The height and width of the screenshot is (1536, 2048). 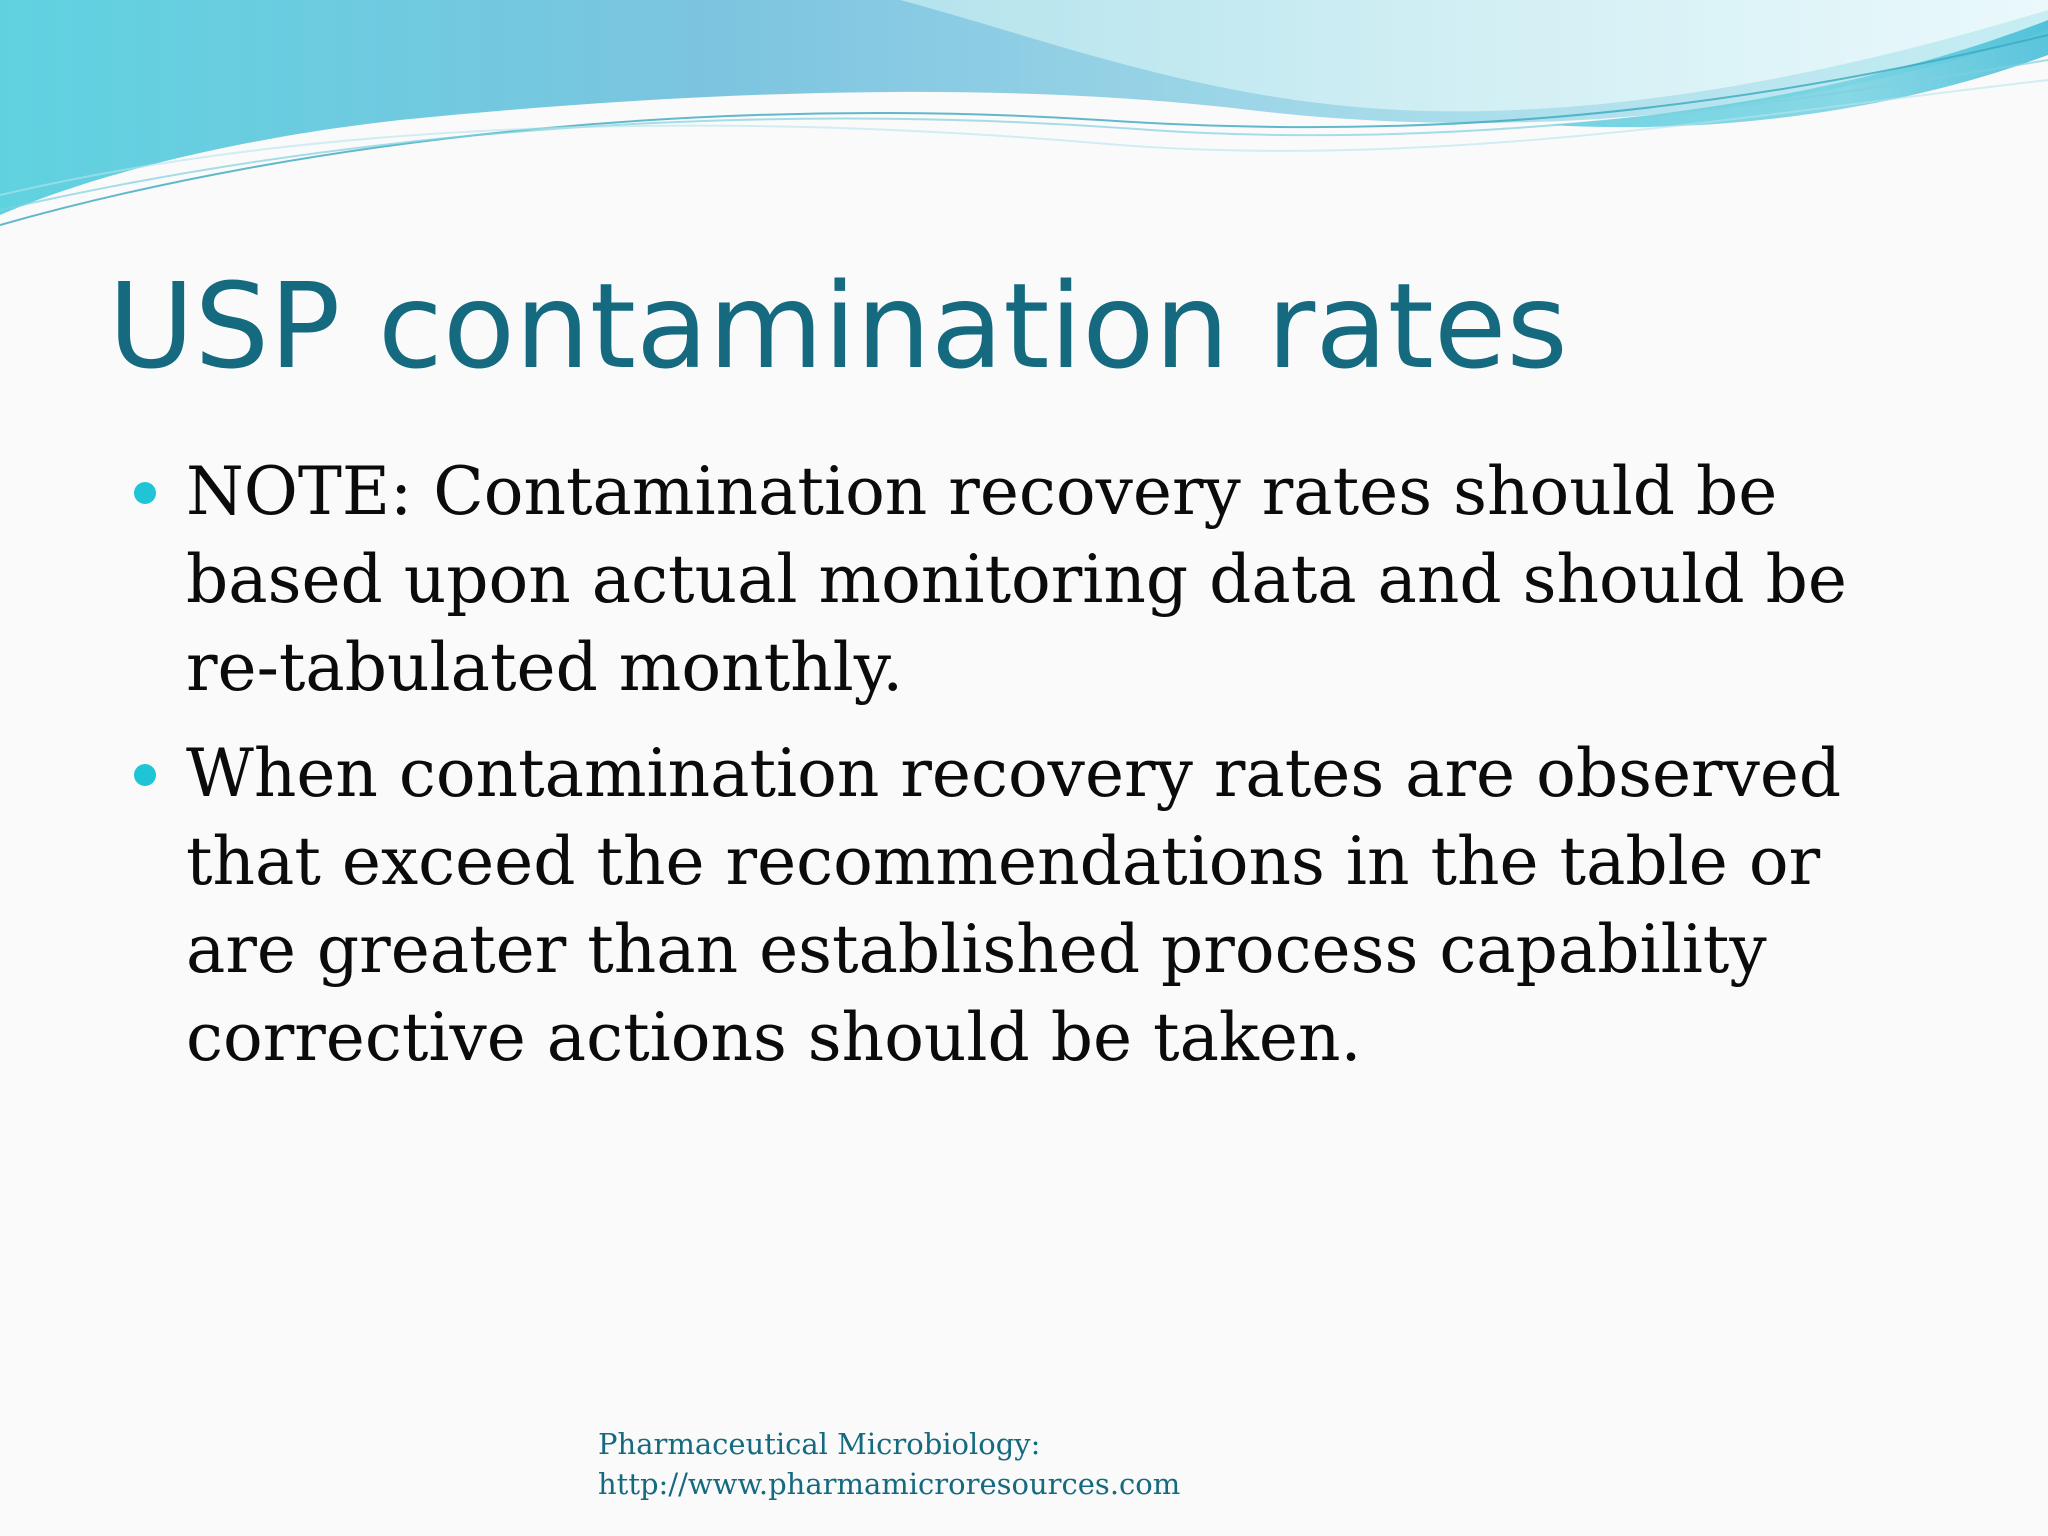 I want to click on slide-title: USP contamination rates, so click(x=838, y=326).